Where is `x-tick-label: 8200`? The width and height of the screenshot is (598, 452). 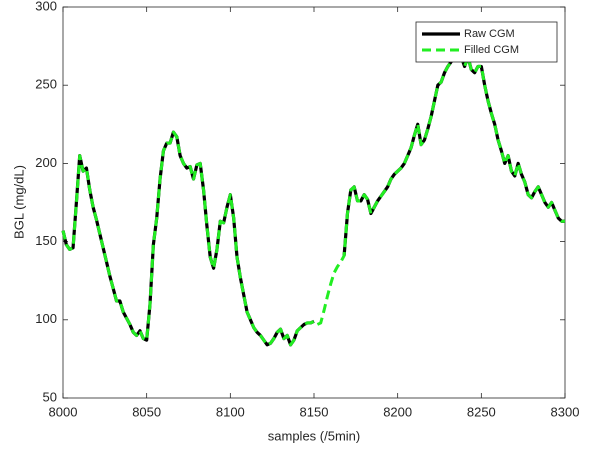 x-tick-label: 8200 is located at coordinates (397, 411).